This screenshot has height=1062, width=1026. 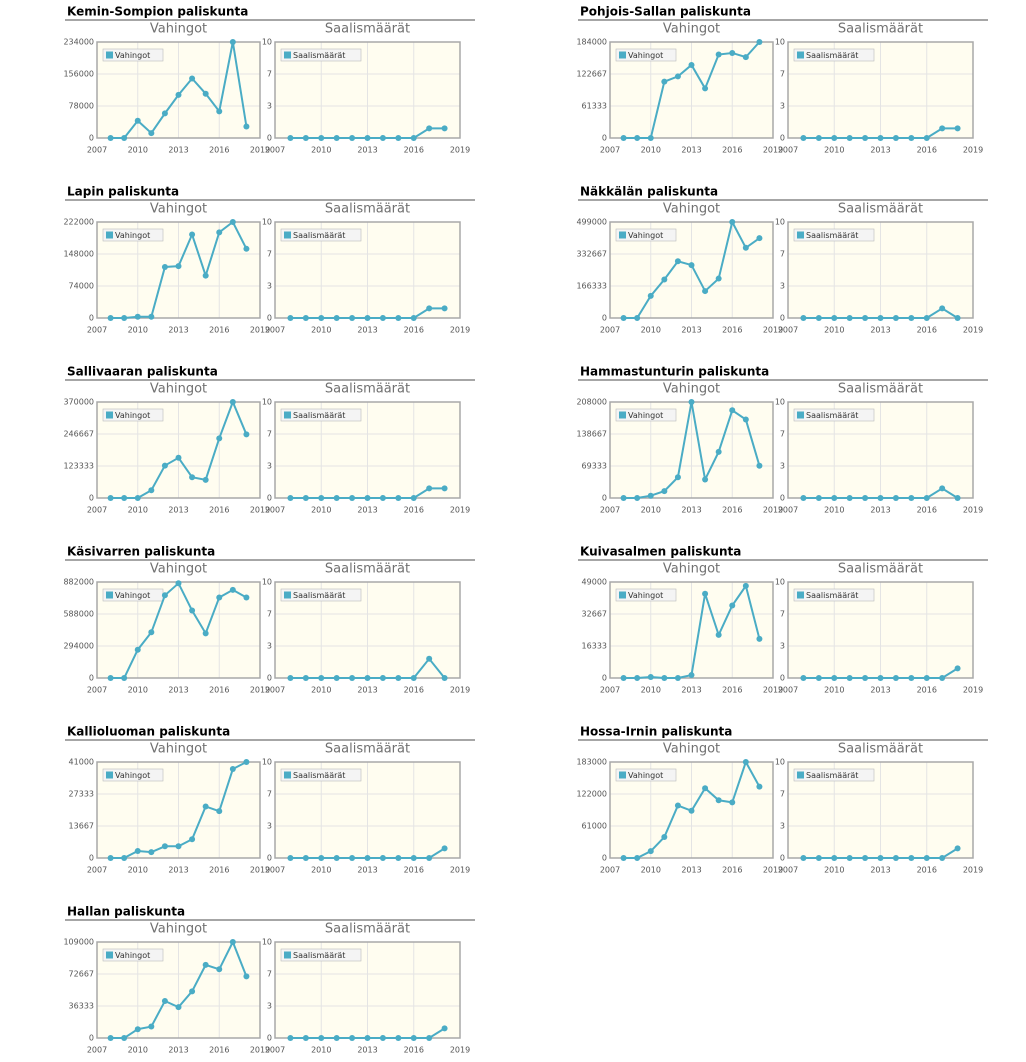 What do you see at coordinates (78, 254) in the screenshot?
I see `y-tick-label: 148000` at bounding box center [78, 254].